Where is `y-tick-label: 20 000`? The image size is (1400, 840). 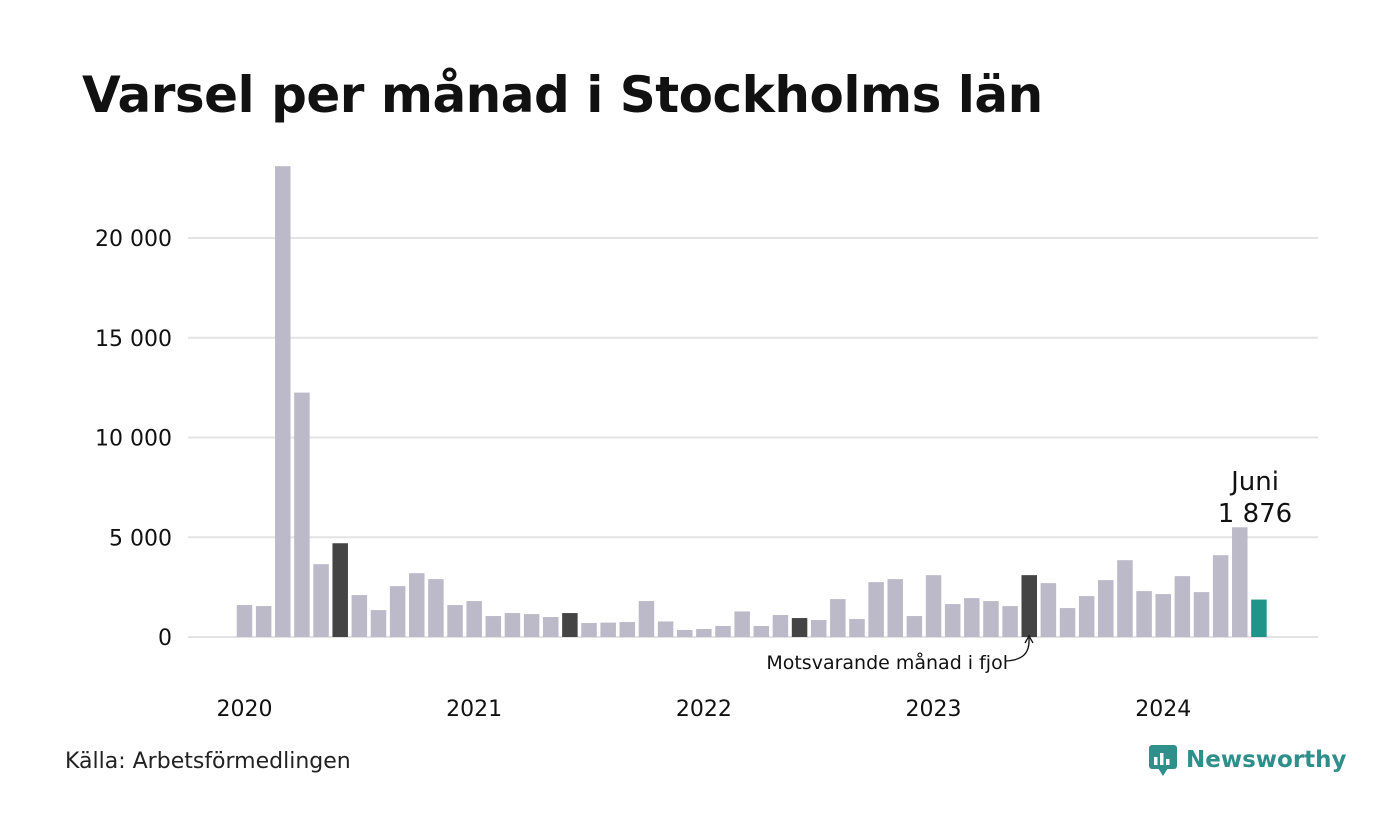 y-tick-label: 20 000 is located at coordinates (133, 239).